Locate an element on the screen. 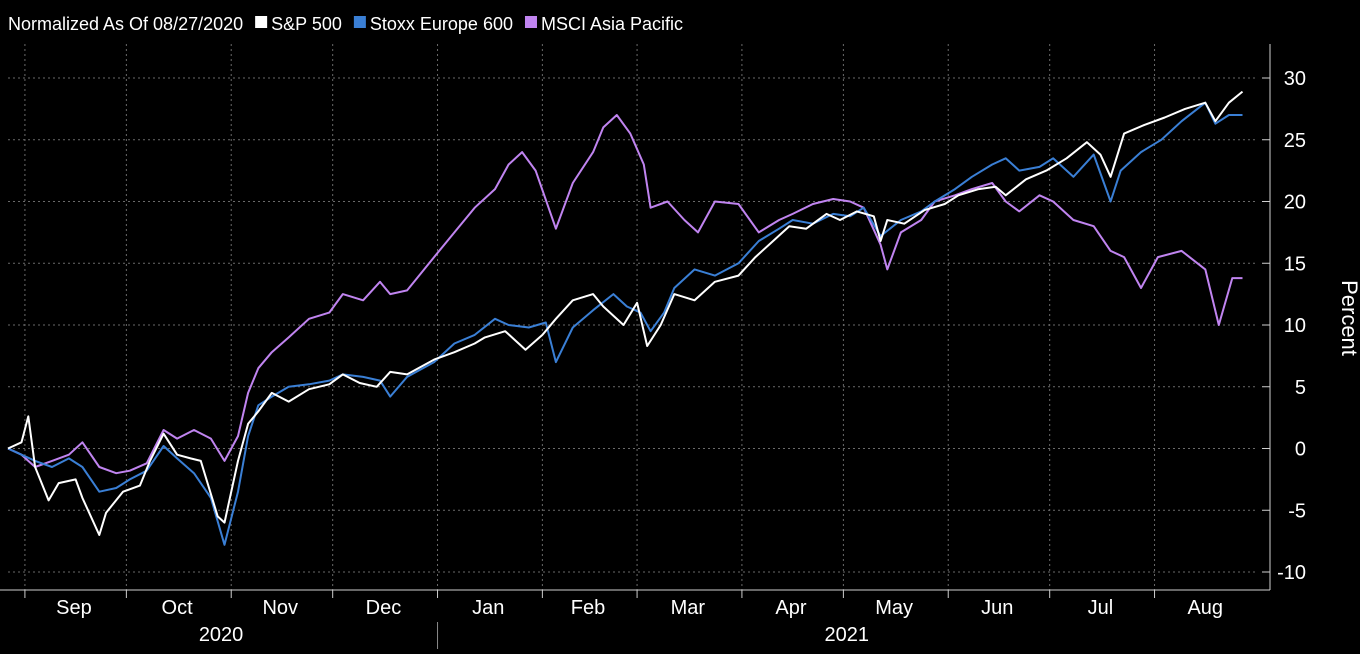  y-tick-label-6: 20 is located at coordinates (1295, 203).